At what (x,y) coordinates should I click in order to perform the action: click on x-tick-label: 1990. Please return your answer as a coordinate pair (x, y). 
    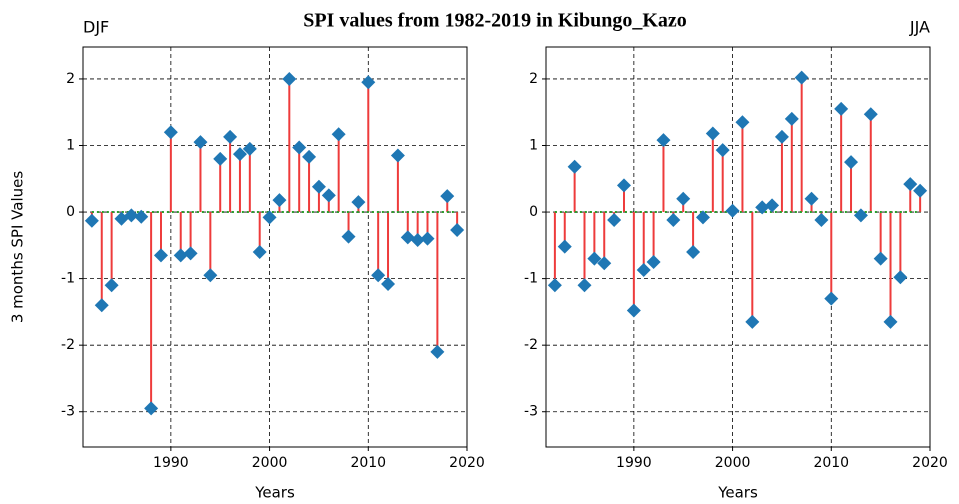
    Looking at the image, I should click on (171, 463).